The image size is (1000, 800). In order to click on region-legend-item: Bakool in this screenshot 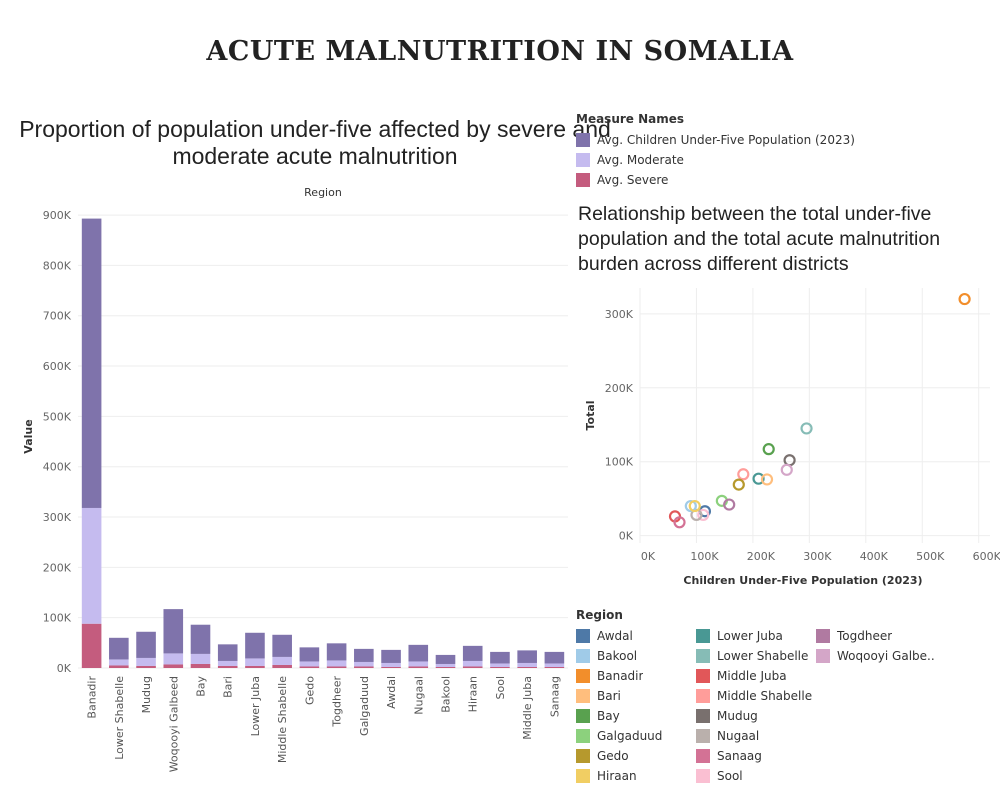, I will do `click(636, 656)`.